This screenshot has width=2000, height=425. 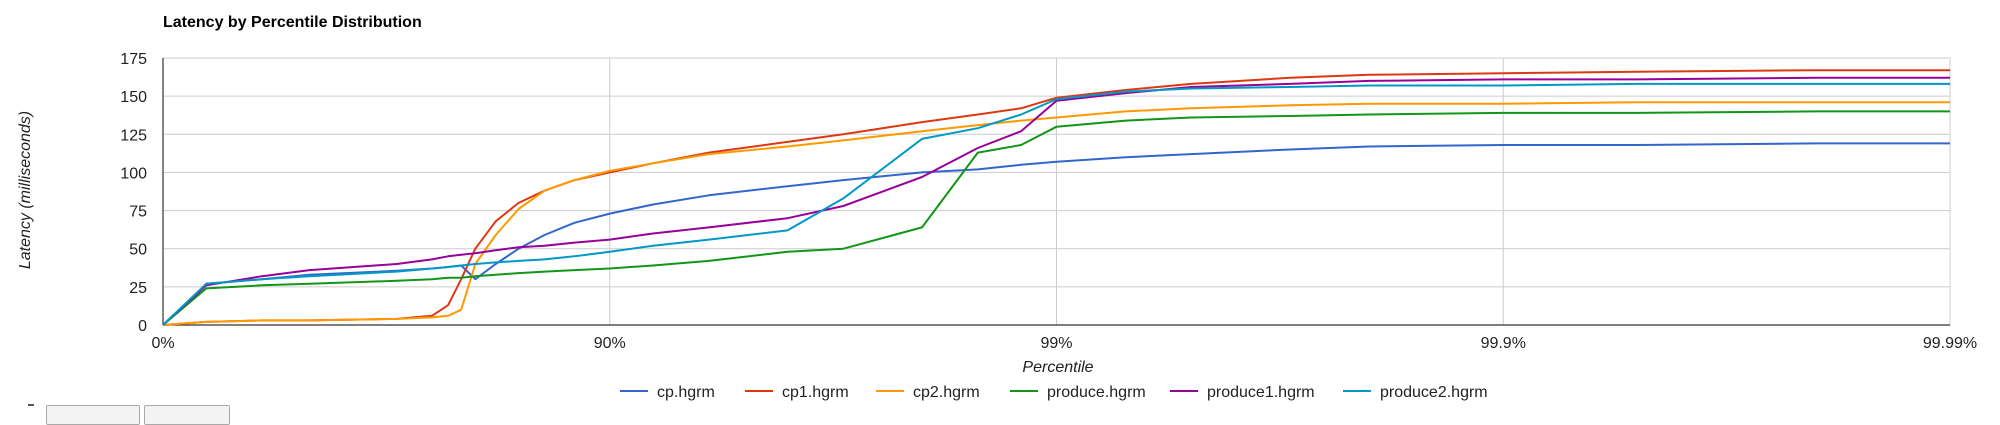 What do you see at coordinates (610, 343) in the screenshot?
I see `x-tick-label-1: 90%` at bounding box center [610, 343].